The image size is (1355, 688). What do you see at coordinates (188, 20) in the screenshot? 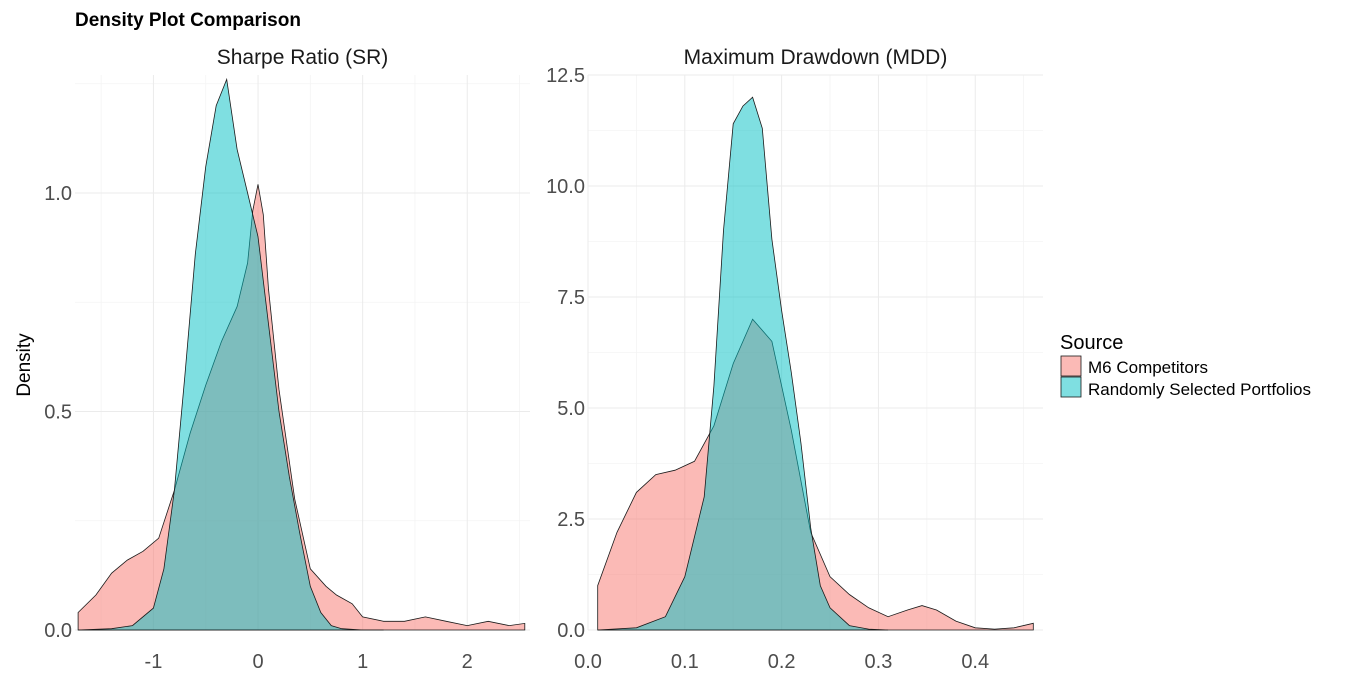
I see `chart-title: Density Plot Comparison` at bounding box center [188, 20].